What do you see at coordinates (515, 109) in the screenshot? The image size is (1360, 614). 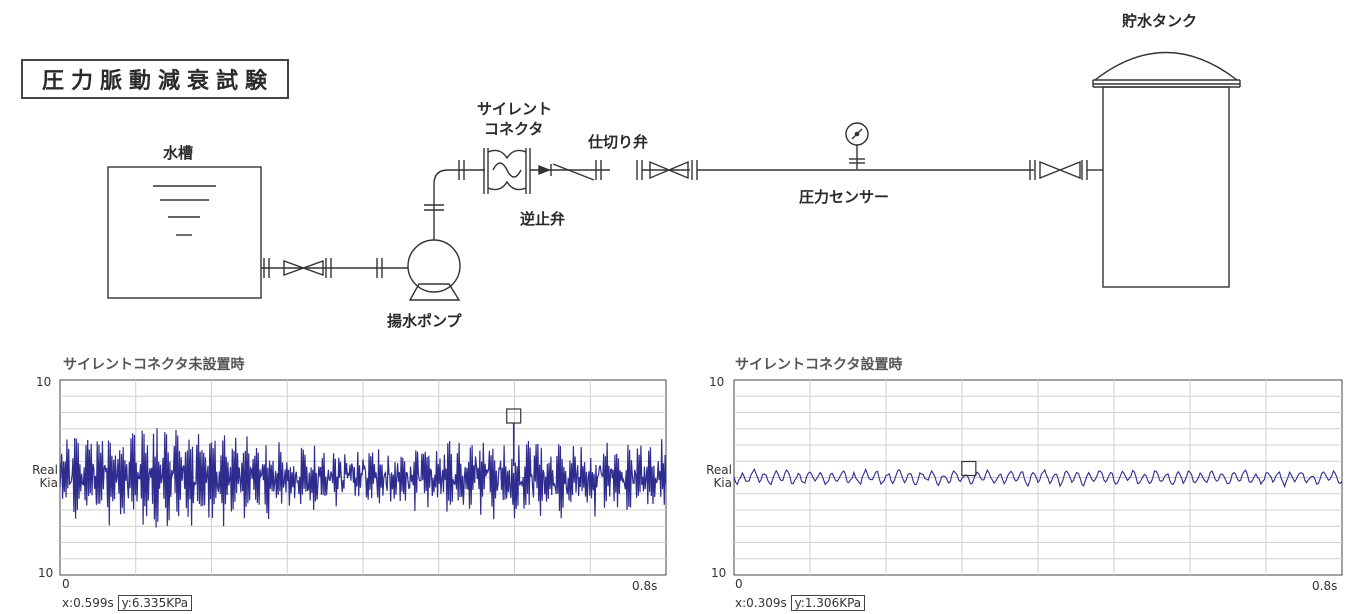 I see `silent-connector-label-1: サイレント` at bounding box center [515, 109].